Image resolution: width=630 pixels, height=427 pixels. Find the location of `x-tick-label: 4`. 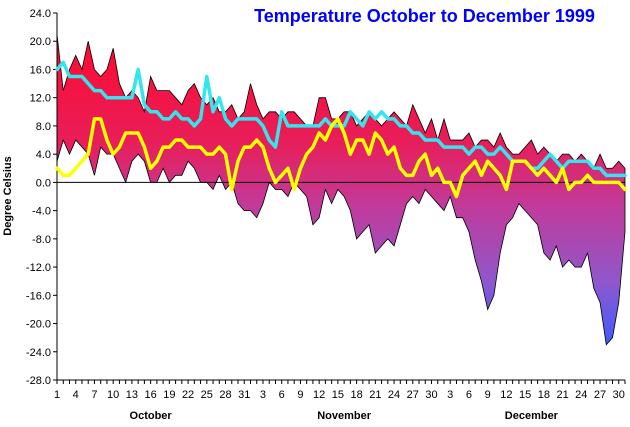

x-tick-label: 4 is located at coordinates (76, 395).